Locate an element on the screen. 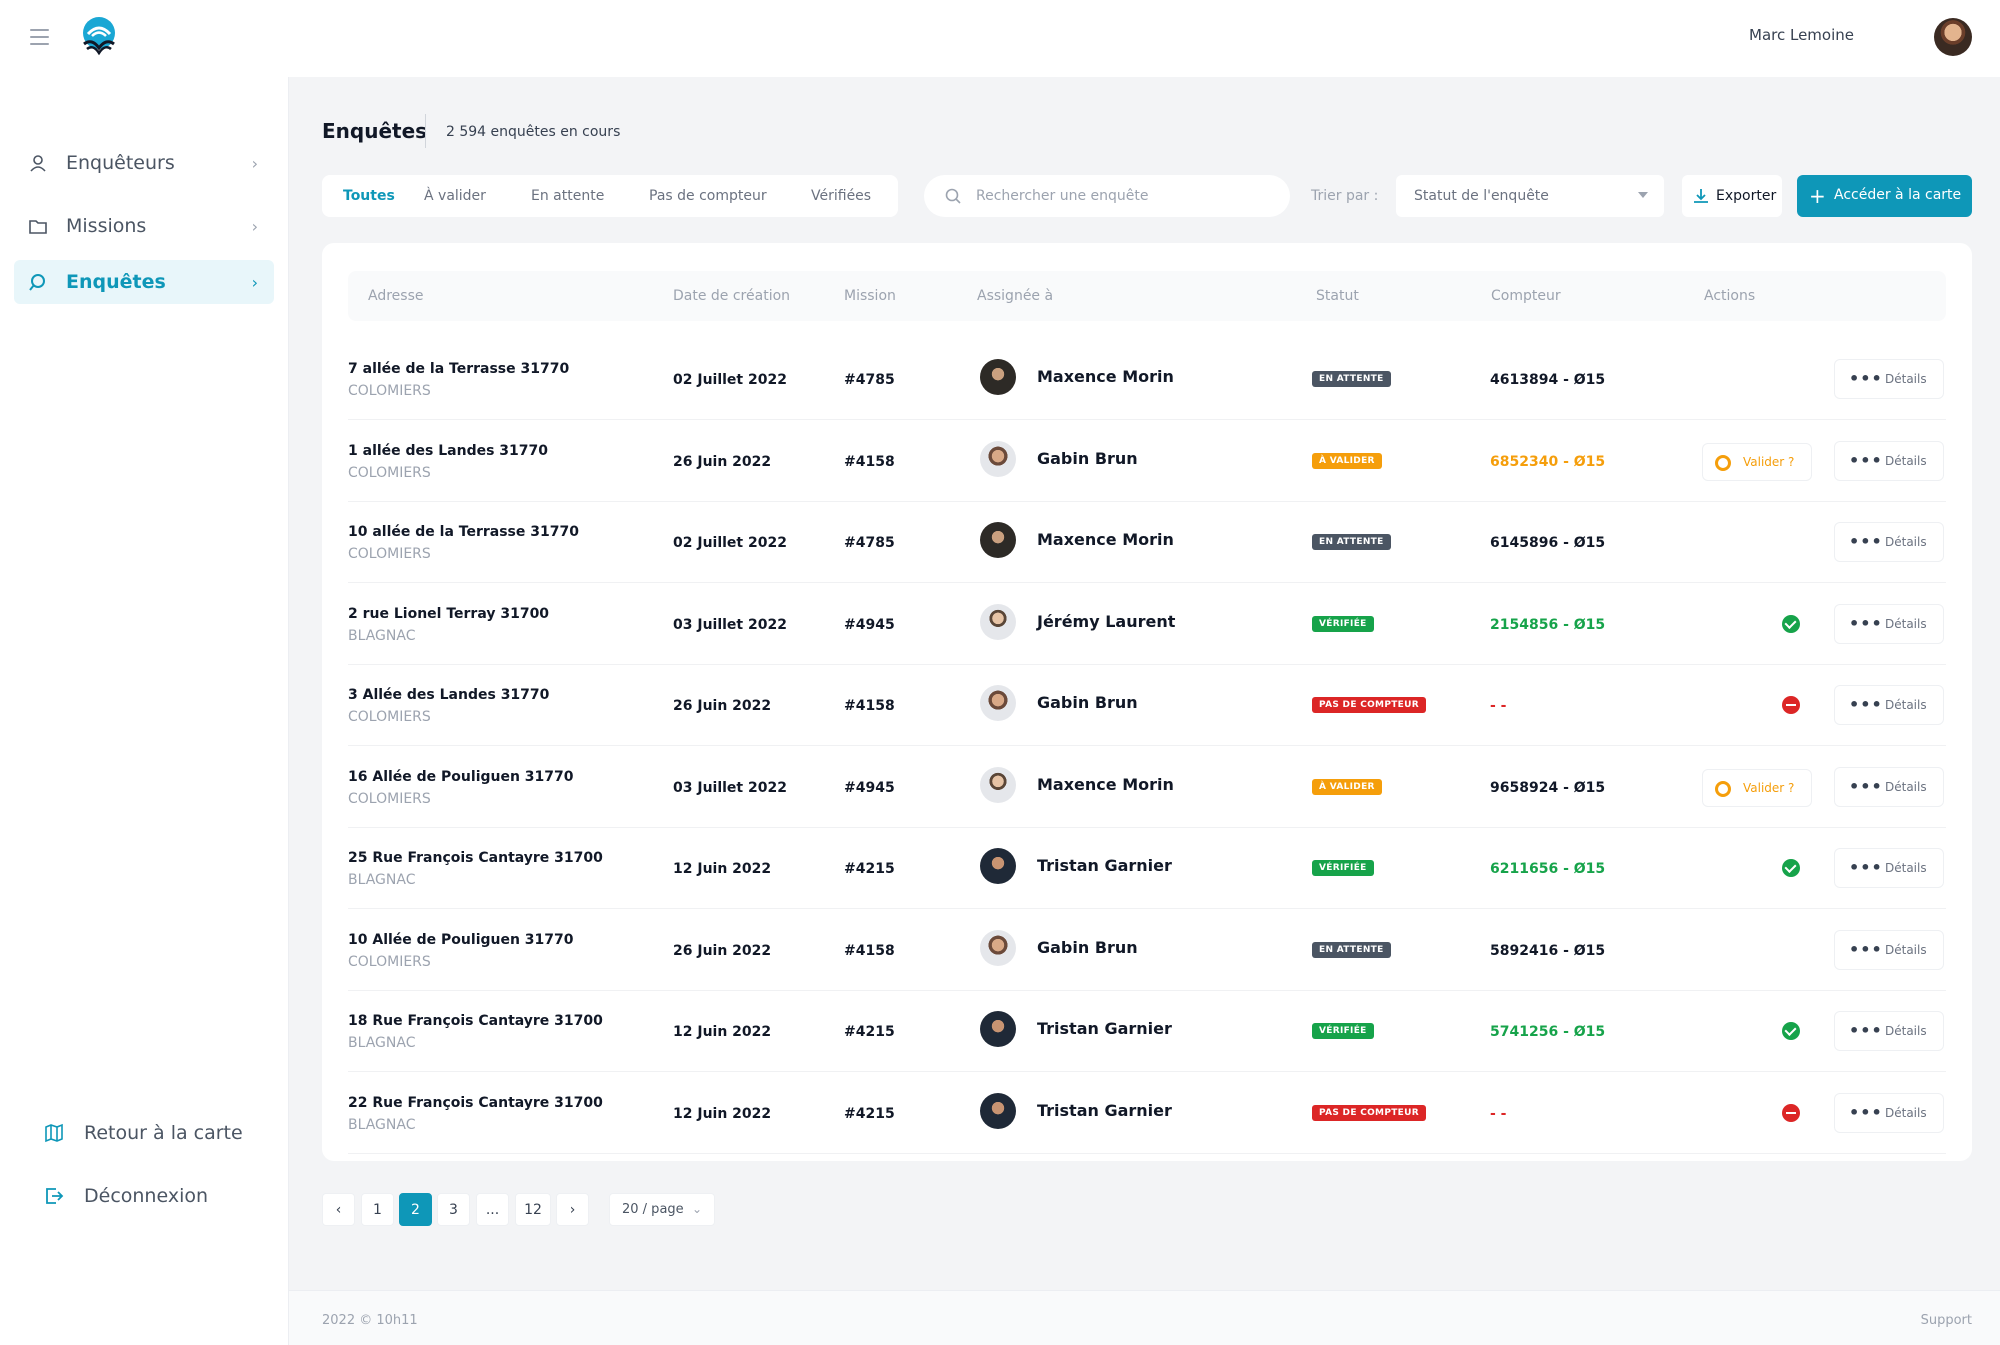 This screenshot has height=1345, width=2000. tab-toutes: Toutes is located at coordinates (369, 196).